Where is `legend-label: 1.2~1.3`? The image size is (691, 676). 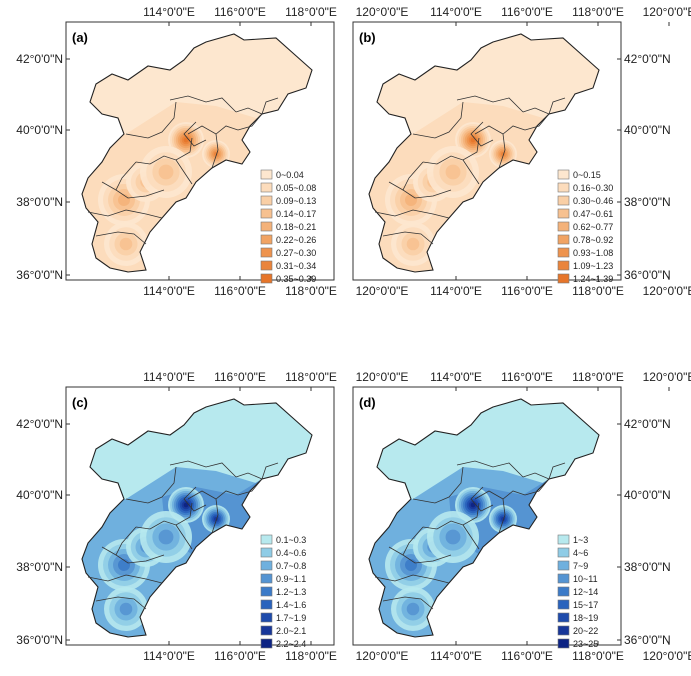 legend-label: 1.2~1.3 is located at coordinates (291, 592).